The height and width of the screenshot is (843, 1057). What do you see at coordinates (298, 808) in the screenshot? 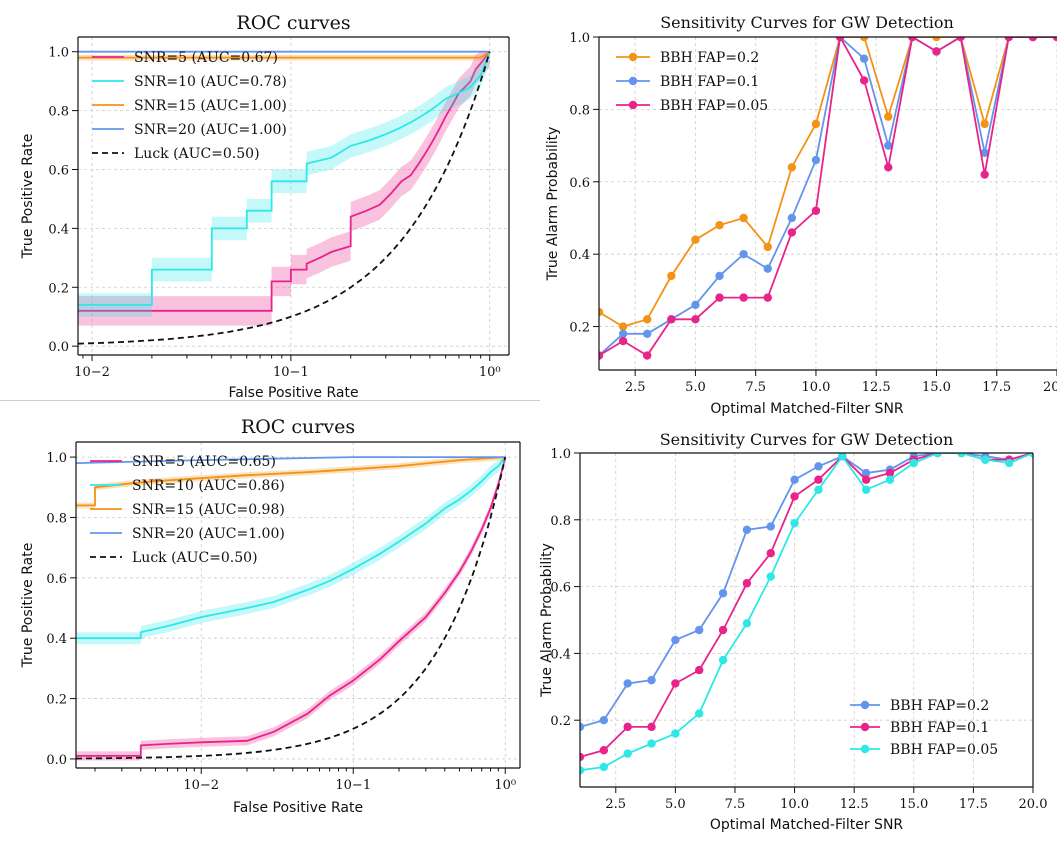
I see `x-axis-label: False Positive Rate` at bounding box center [298, 808].